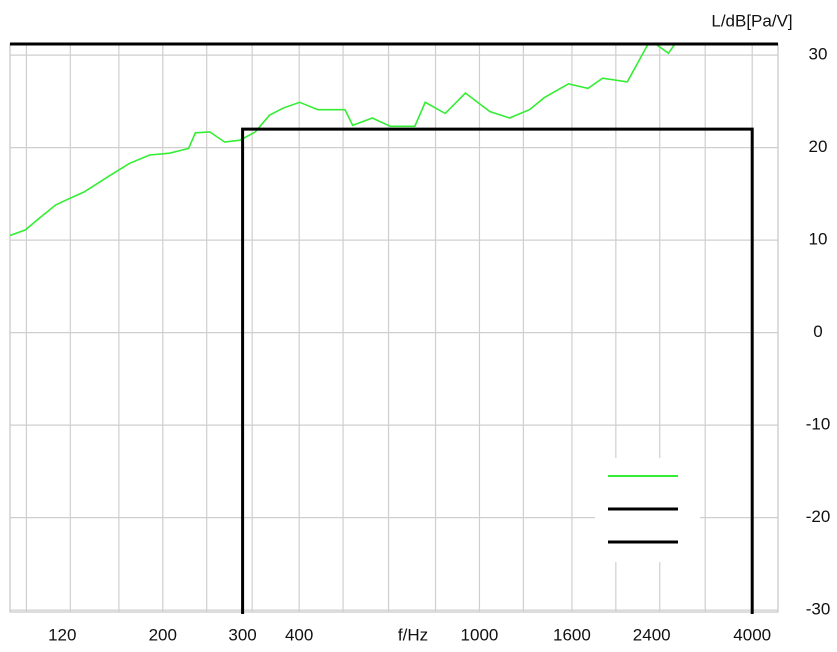 The height and width of the screenshot is (652, 837). I want to click on x-tick-label: 300, so click(242, 634).